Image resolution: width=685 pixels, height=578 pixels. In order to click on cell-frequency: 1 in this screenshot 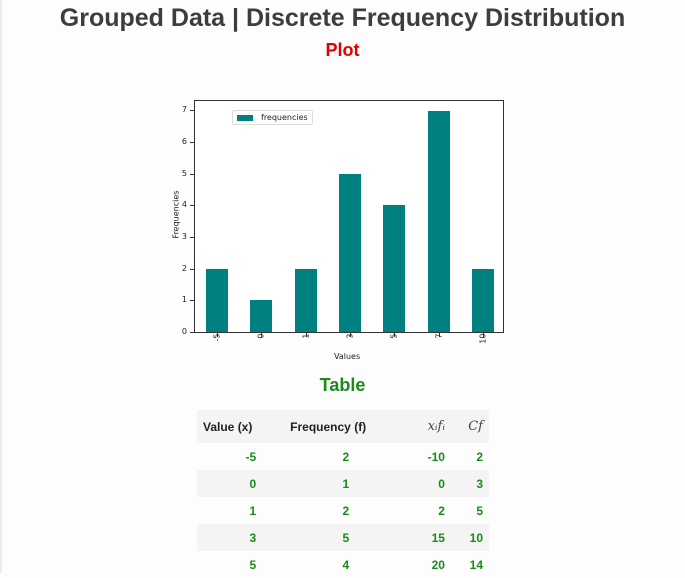, I will do `click(347, 483)`.